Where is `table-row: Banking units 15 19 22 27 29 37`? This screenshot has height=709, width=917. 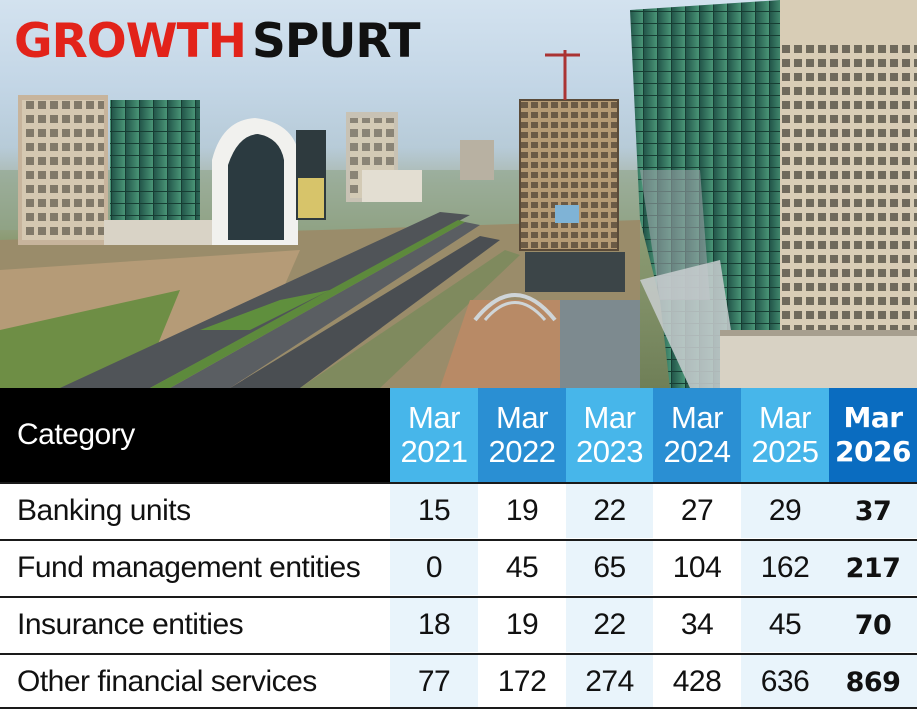
table-row: Banking units 15 19 22 27 29 37 is located at coordinates (458, 510).